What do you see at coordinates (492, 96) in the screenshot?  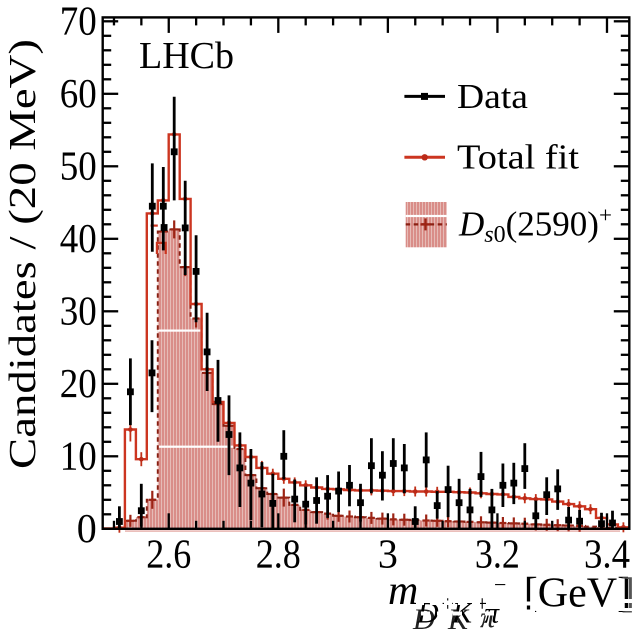 I see `svg-text: Data` at bounding box center [492, 96].